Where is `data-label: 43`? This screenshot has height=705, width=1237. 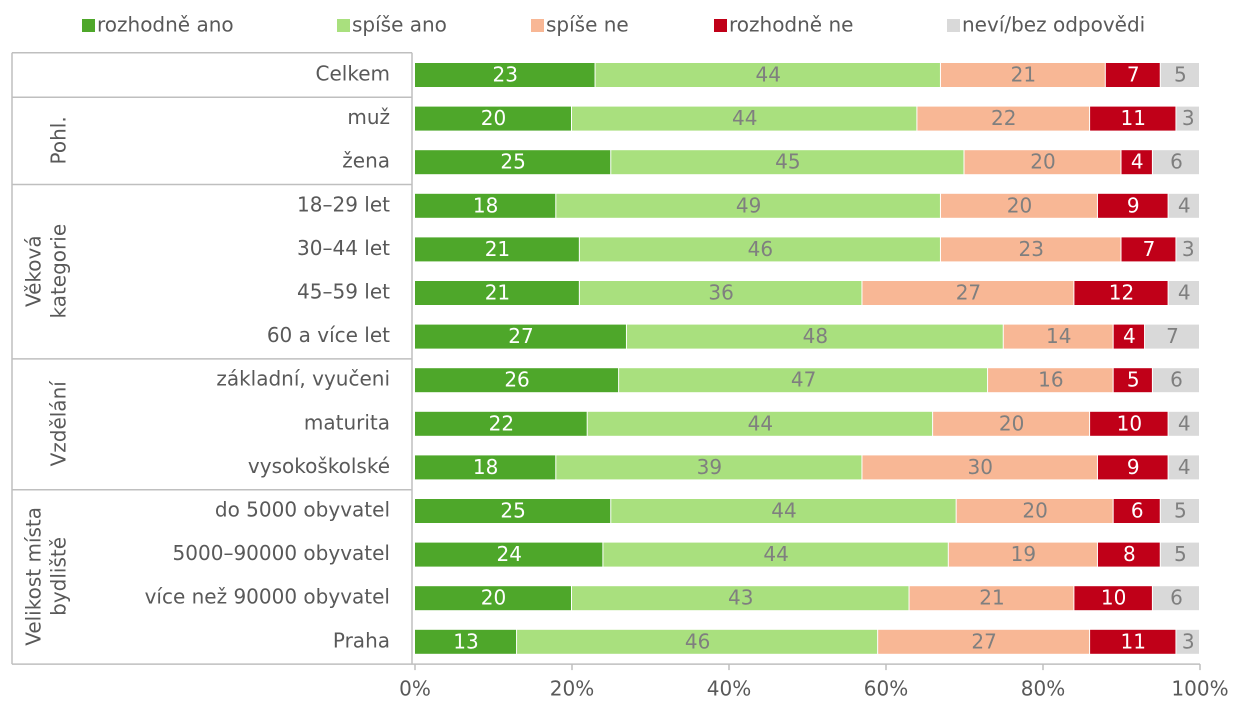 data-label: 43 is located at coordinates (740, 598).